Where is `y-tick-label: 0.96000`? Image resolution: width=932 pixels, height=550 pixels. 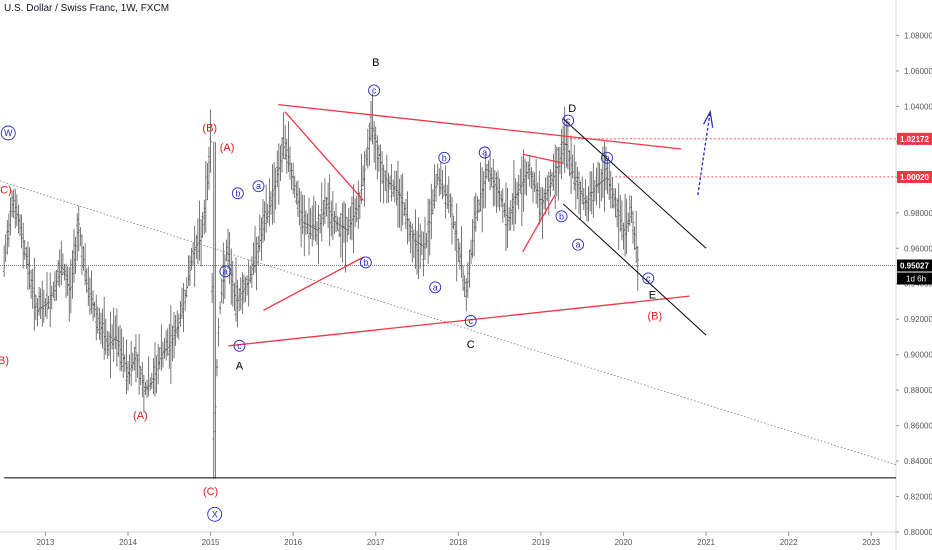
y-tick-label: 0.96000 is located at coordinates (918, 248).